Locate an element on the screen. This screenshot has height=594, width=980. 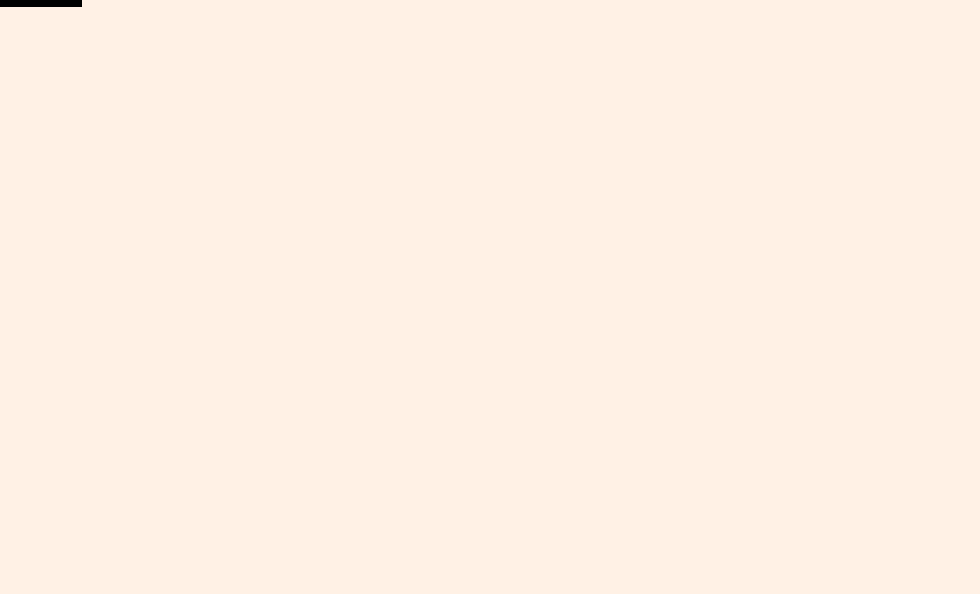
ft-top-bar is located at coordinates (41, 3).